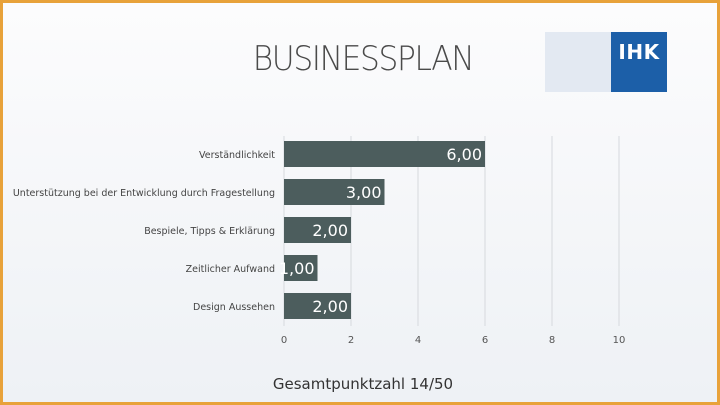 The width and height of the screenshot is (720, 405). What do you see at coordinates (297, 268) in the screenshot?
I see `data-label: 1,00` at bounding box center [297, 268].